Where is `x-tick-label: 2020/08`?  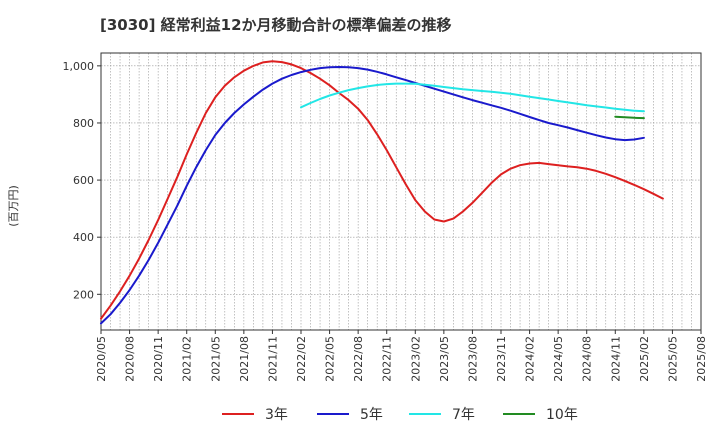
x-tick-label: 2020/08 is located at coordinates (130, 359).